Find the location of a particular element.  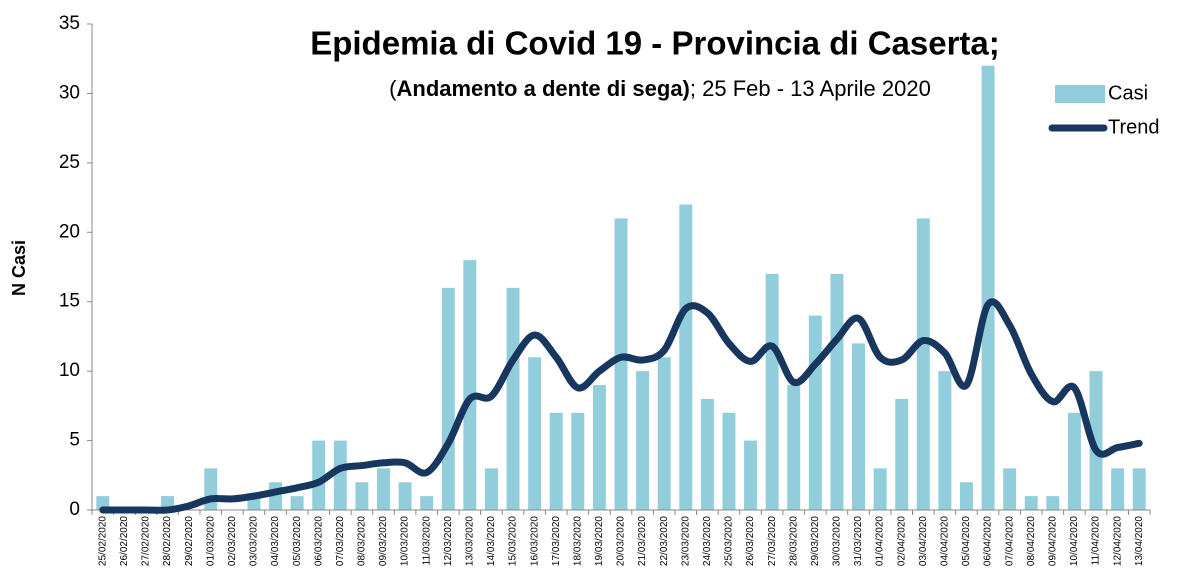

x-tick-label: 02/03/2020 is located at coordinates (232, 541).